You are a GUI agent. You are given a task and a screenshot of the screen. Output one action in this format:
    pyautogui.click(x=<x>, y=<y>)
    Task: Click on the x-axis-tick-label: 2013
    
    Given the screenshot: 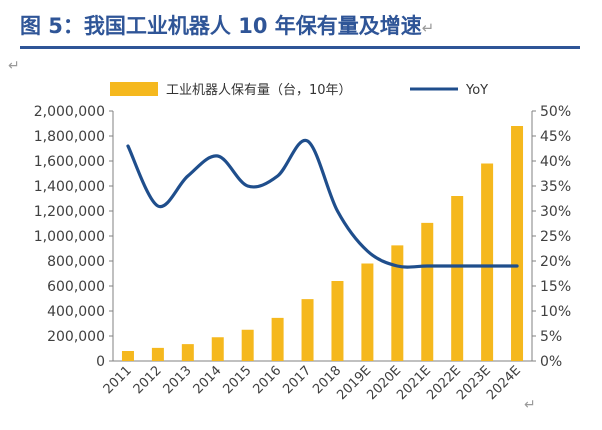 What is the action you would take?
    pyautogui.click(x=178, y=380)
    